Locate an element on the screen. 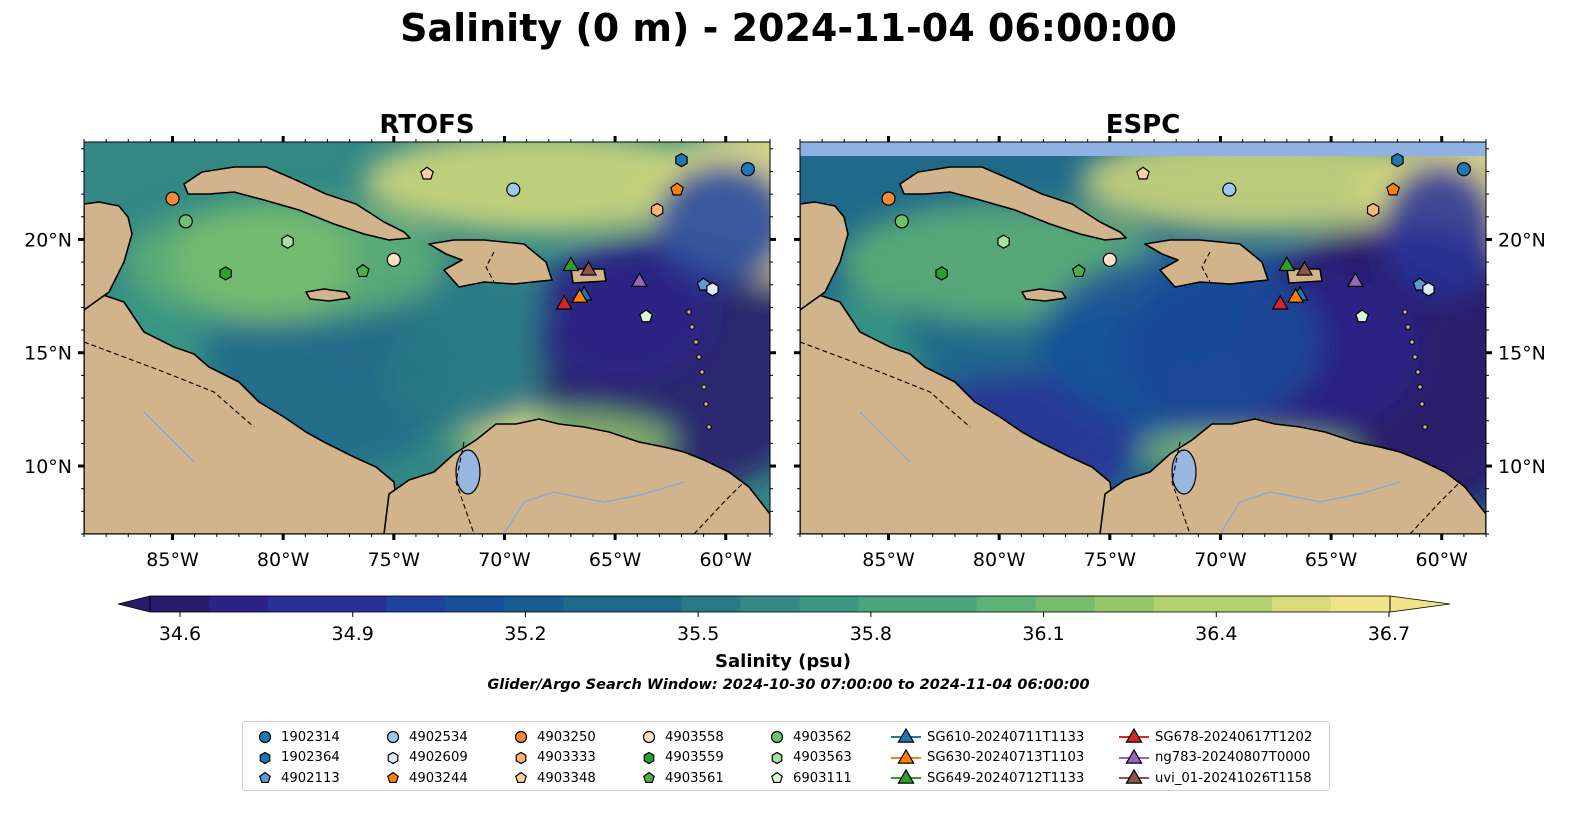 The image size is (1577, 827). legend-column: 4903250 4903333 4903348 is located at coordinates (553, 758).